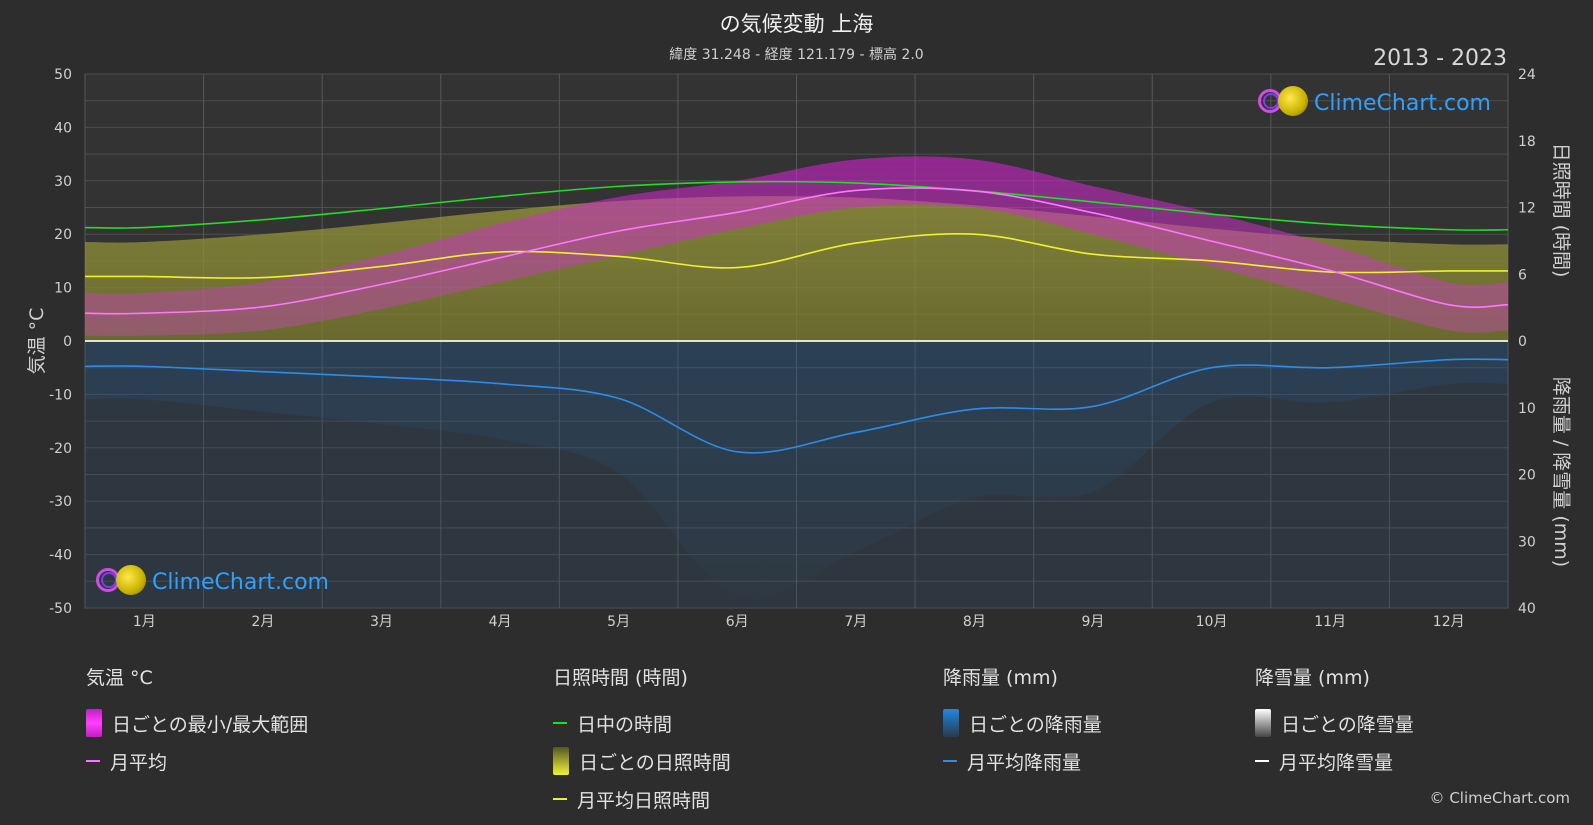  What do you see at coordinates (94, 723) in the screenshot?
I see `temp-range-swatch` at bounding box center [94, 723].